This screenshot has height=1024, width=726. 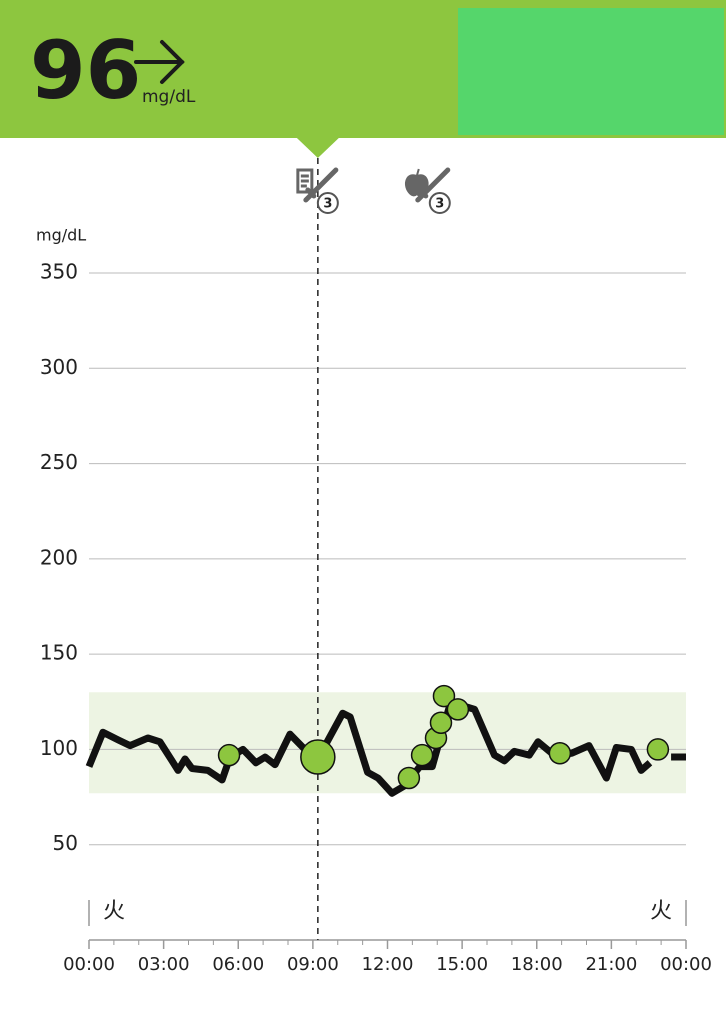 I want to click on y-tick-label: 50, so click(x=65, y=843).